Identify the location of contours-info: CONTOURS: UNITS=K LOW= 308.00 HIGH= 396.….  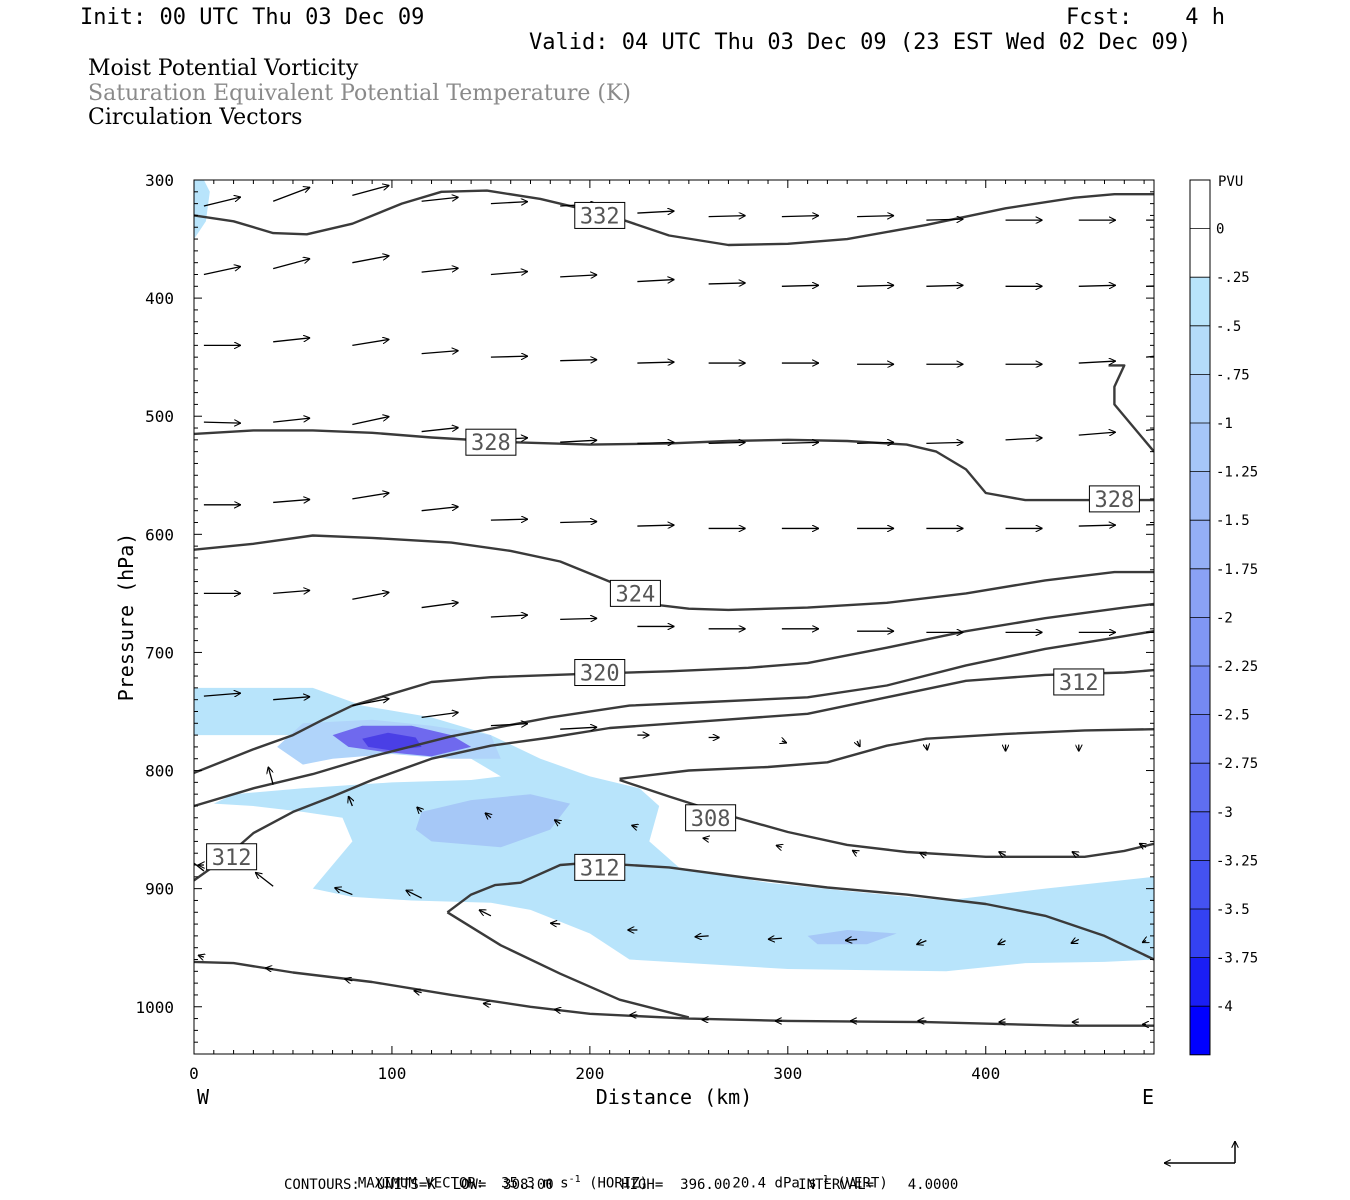
(621, 1185).